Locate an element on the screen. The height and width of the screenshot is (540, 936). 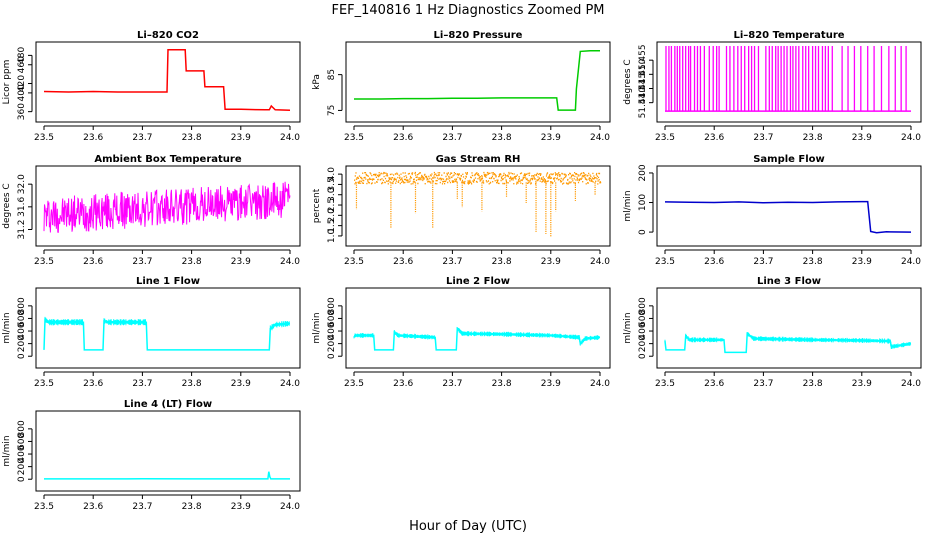
panel-title: Ambient Box Temperature is located at coordinates (167, 159).